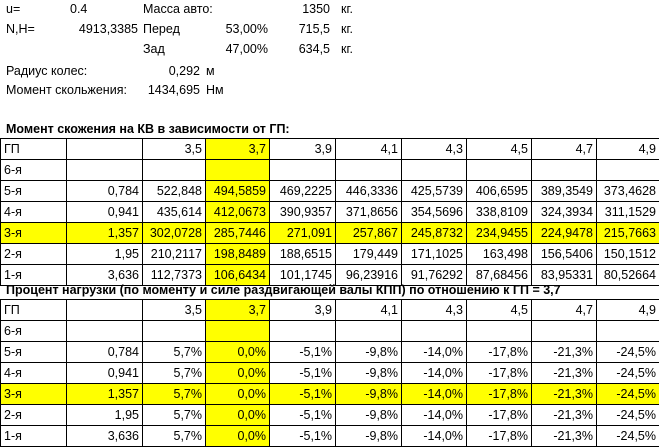  I want to click on table-cell: 210,2117, so click(174, 254).